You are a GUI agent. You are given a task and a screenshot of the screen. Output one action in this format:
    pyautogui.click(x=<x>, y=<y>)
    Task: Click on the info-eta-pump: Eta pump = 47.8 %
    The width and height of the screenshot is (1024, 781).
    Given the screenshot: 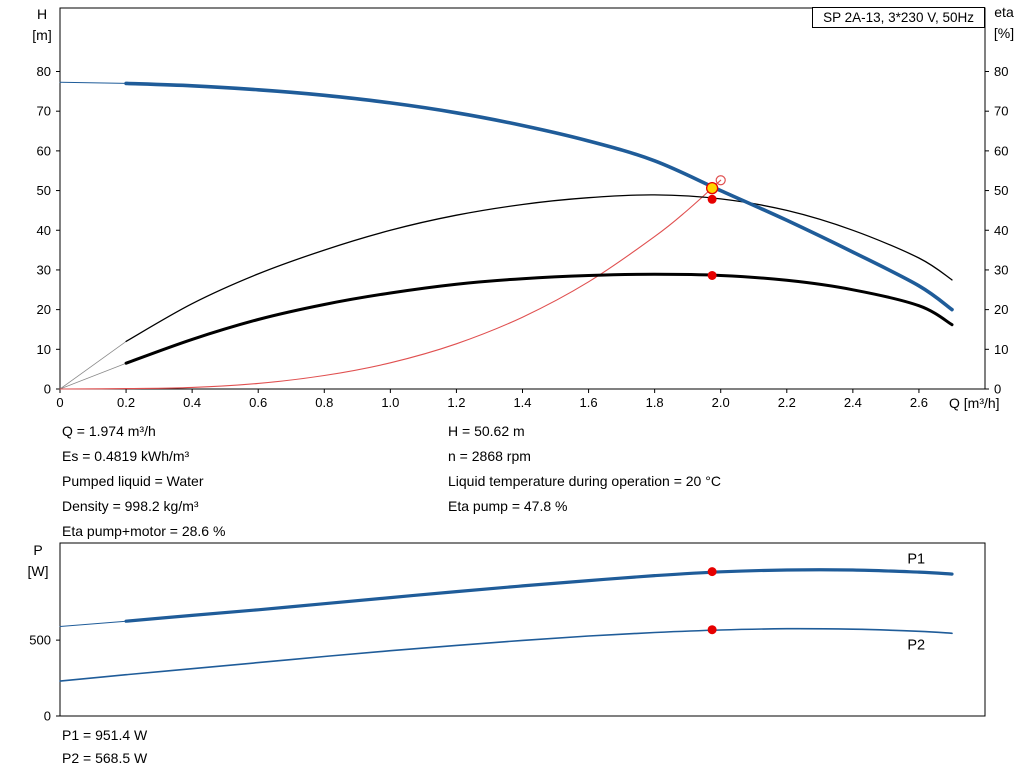 What is the action you would take?
    pyautogui.click(x=508, y=506)
    